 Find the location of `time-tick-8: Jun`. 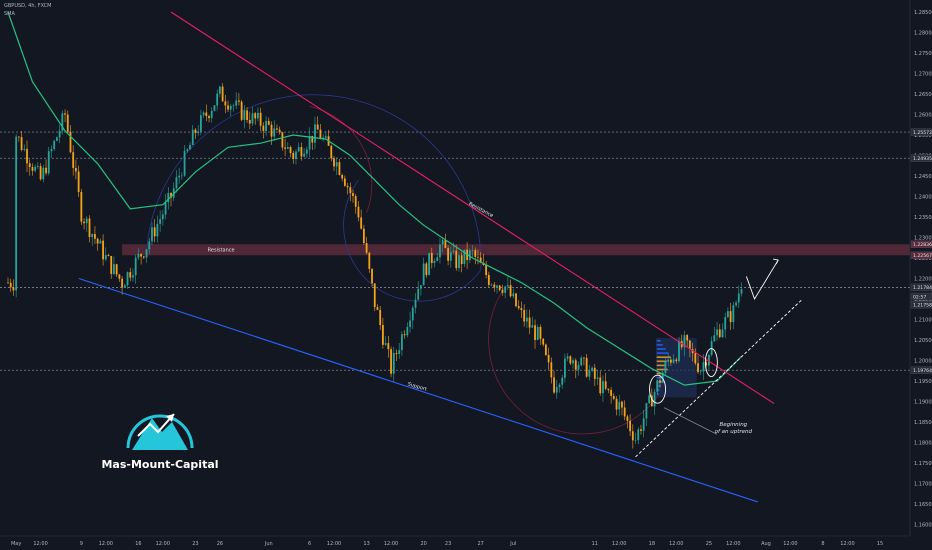

time-tick-8: Jun is located at coordinates (268, 544).